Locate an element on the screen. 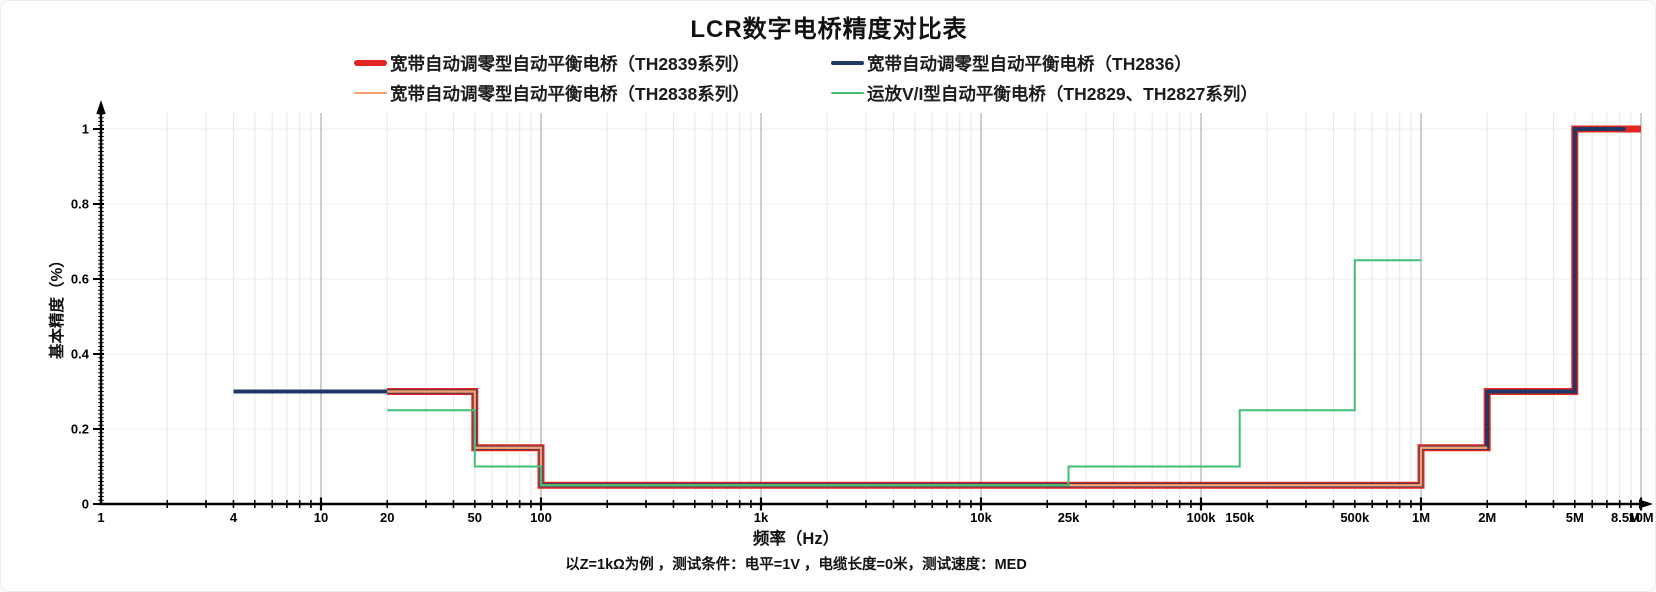  legend-label: 宽带自动调零型自动平衡电桥（TH2836） is located at coordinates (1029, 63).